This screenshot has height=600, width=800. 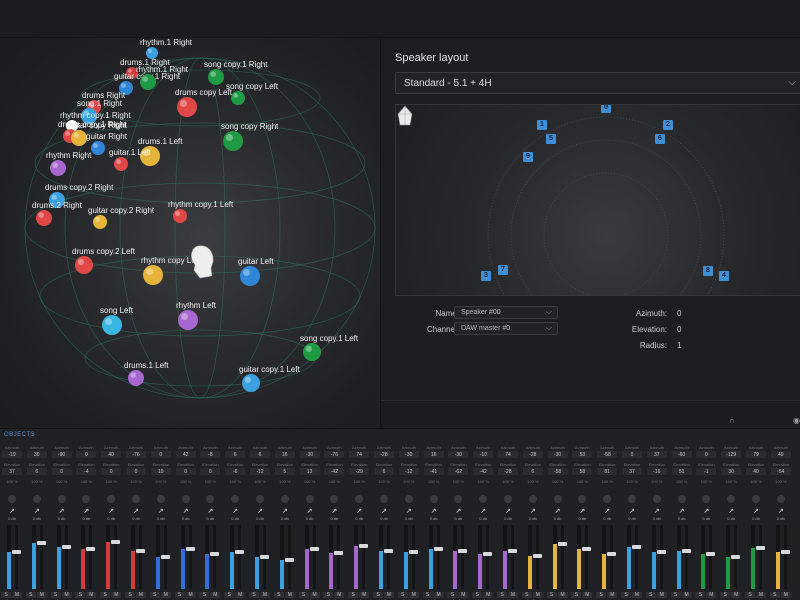 What do you see at coordinates (506, 312) in the screenshot?
I see `speaker-name-select: Speaker #00 ⌵` at bounding box center [506, 312].